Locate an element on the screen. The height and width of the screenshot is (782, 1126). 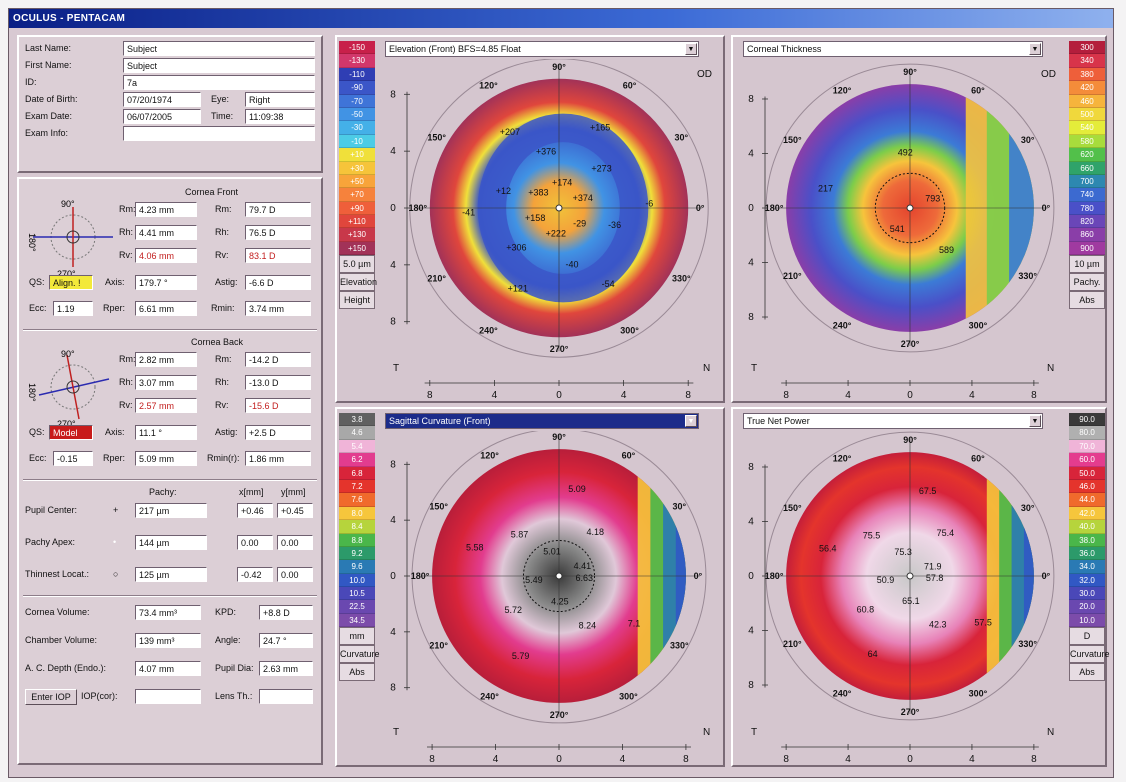
map-value-label: 7.1 is located at coordinates (634, 624).